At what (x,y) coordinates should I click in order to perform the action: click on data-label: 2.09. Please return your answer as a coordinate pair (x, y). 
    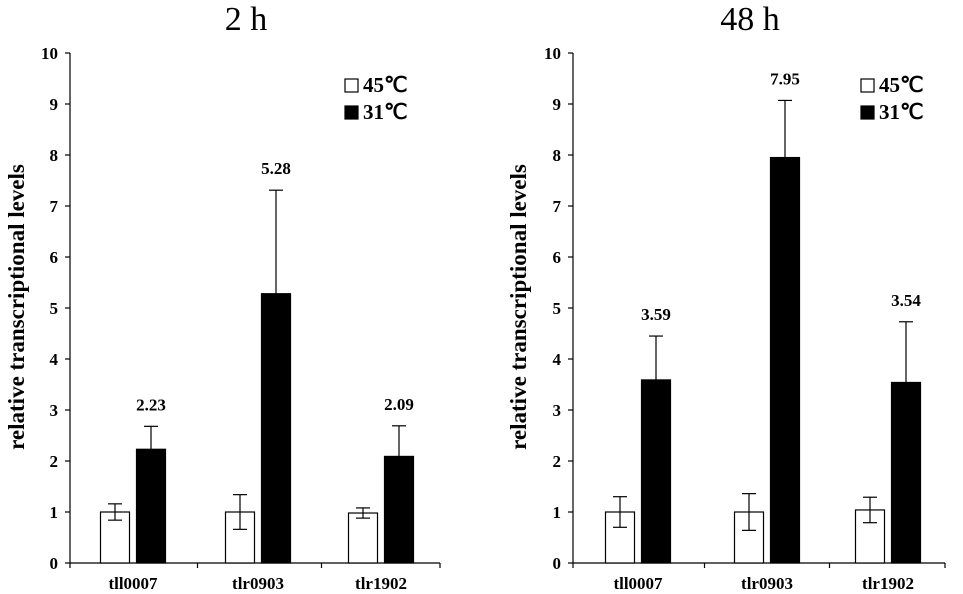
    Looking at the image, I should click on (399, 404).